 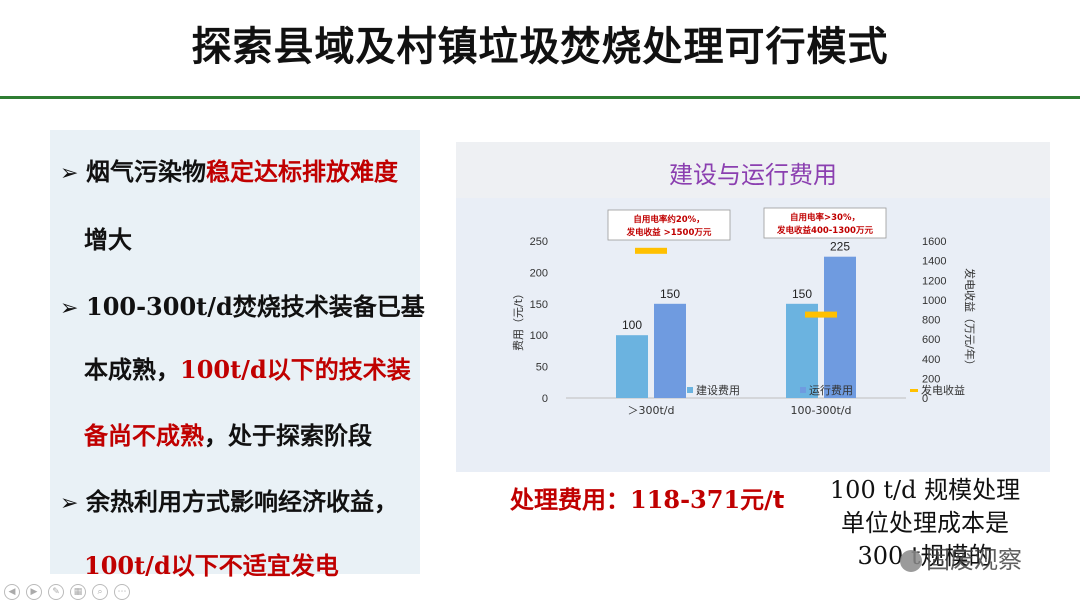 What do you see at coordinates (78, 592) in the screenshot?
I see `grid-icon: ▦` at bounding box center [78, 592].